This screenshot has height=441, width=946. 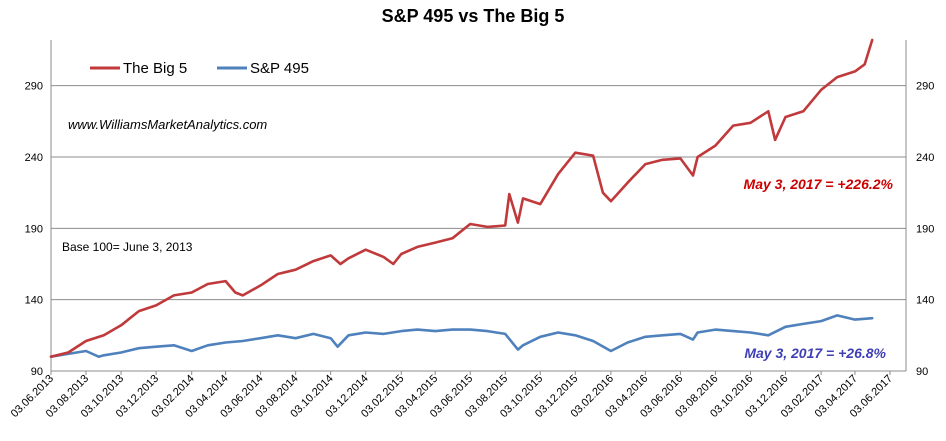 I want to click on sp495-return-annotation: May 3, 2017 = +26.8%, so click(x=815, y=353).